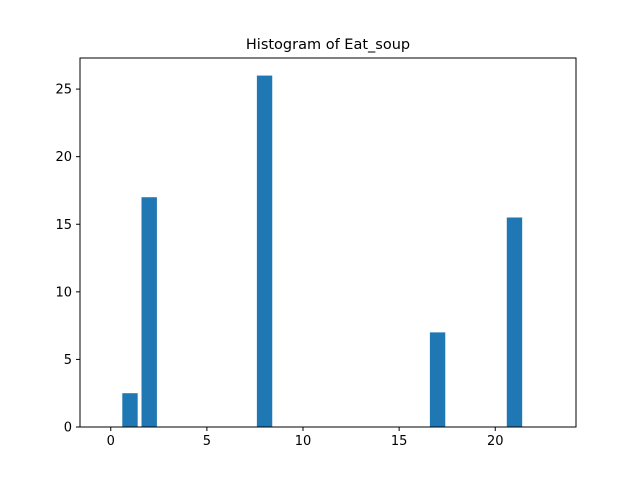 This screenshot has width=640, height=484. Describe the element at coordinates (303, 441) in the screenshot. I see `x-tick-label: 10` at that location.